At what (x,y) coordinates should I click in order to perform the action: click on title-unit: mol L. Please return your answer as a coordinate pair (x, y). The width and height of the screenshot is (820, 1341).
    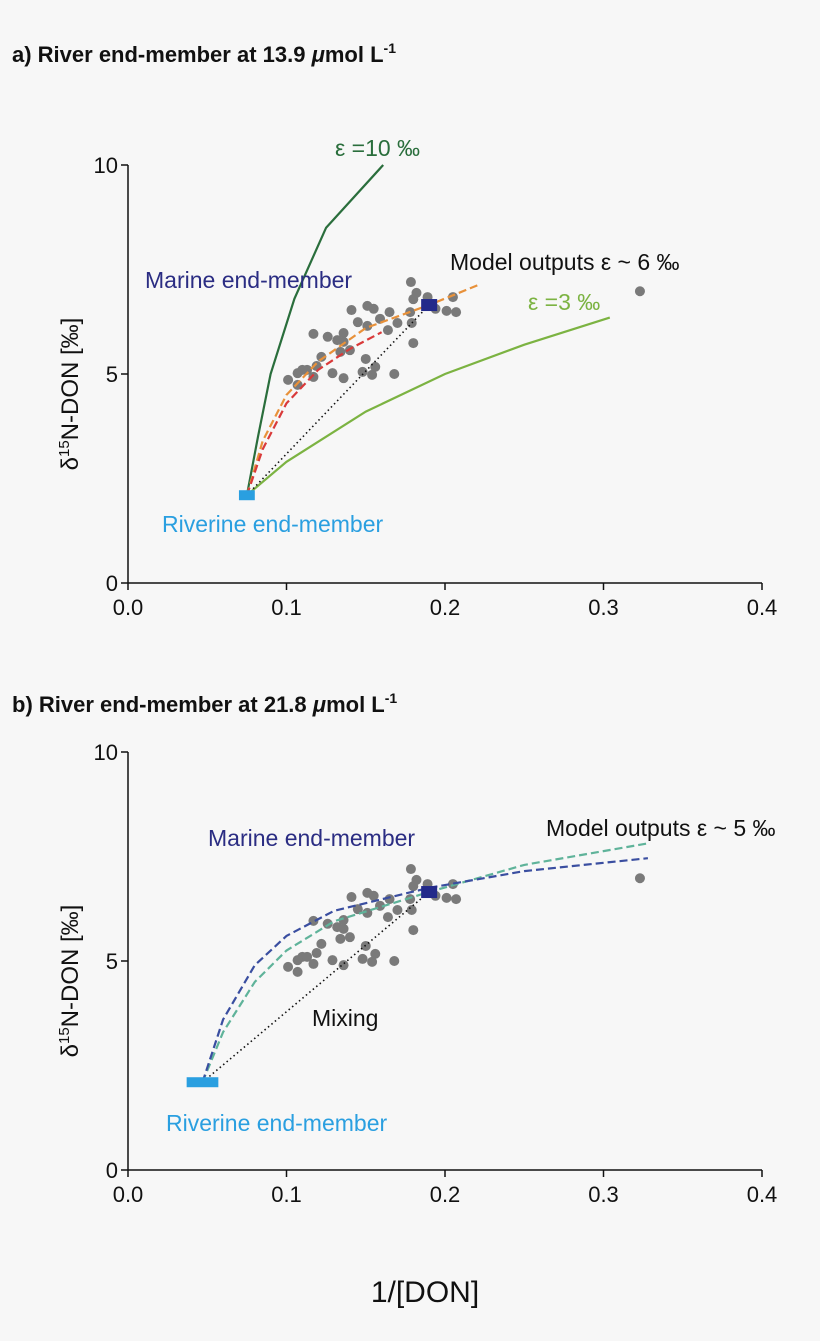
    Looking at the image, I should click on (354, 54).